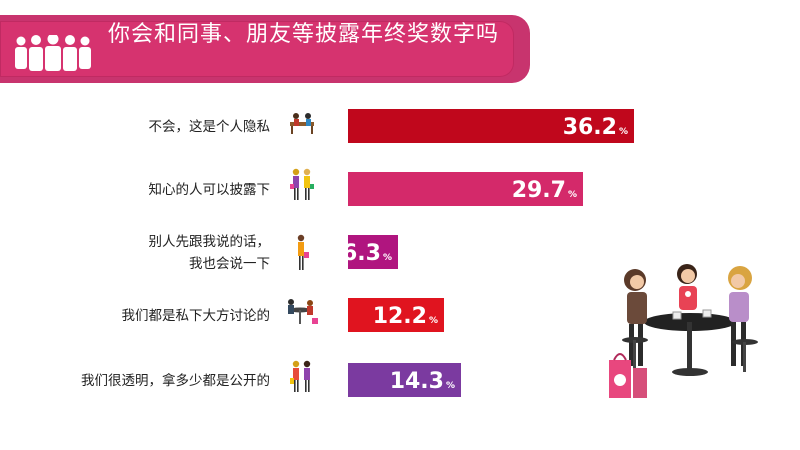  What do you see at coordinates (302, 123) in the screenshot?
I see `bench-couple-icon` at bounding box center [302, 123].